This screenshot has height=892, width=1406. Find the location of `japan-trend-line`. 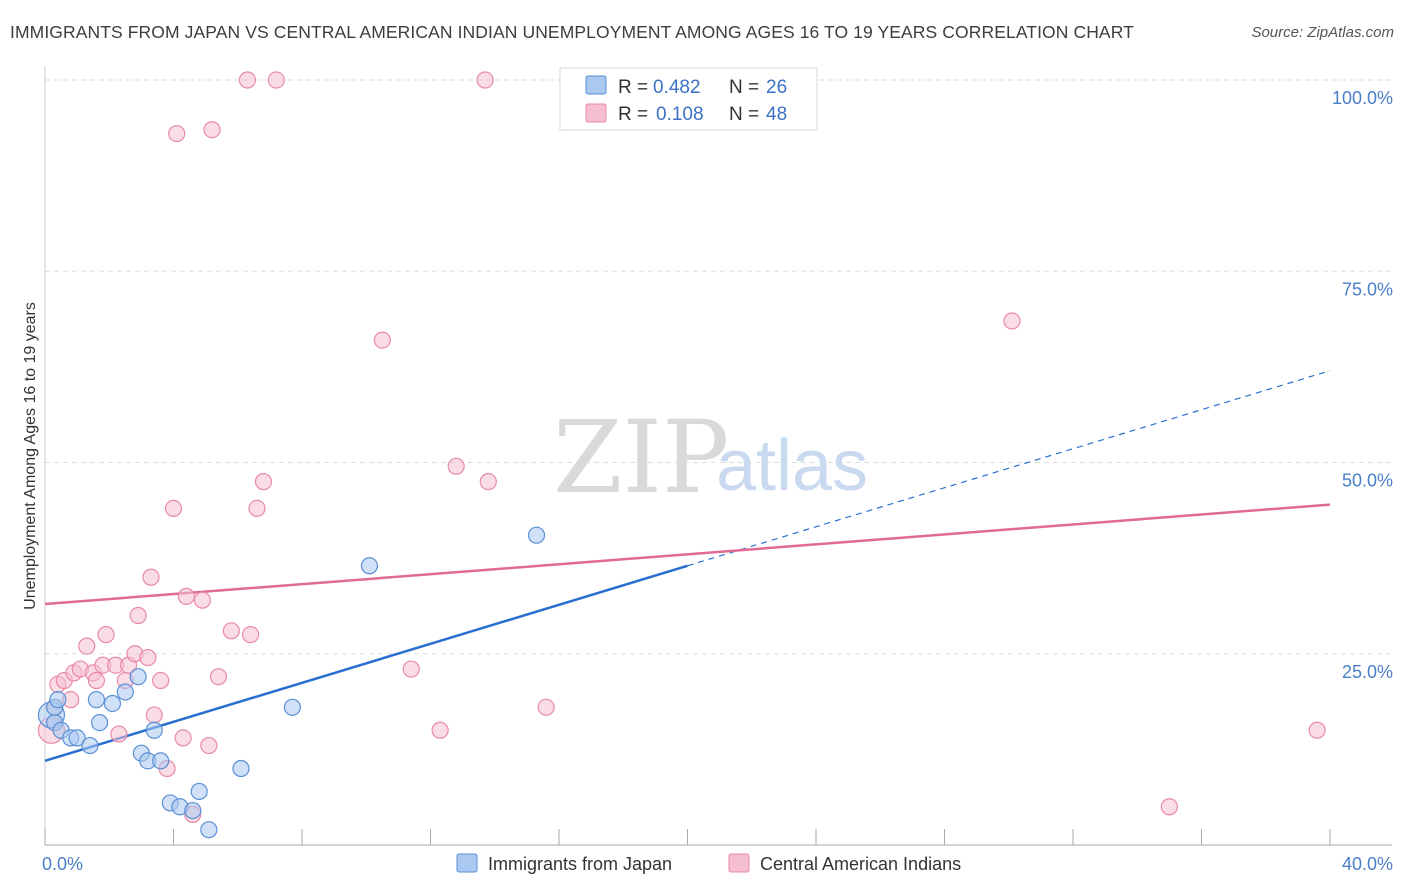

japan-trend-line is located at coordinates (366, 663).